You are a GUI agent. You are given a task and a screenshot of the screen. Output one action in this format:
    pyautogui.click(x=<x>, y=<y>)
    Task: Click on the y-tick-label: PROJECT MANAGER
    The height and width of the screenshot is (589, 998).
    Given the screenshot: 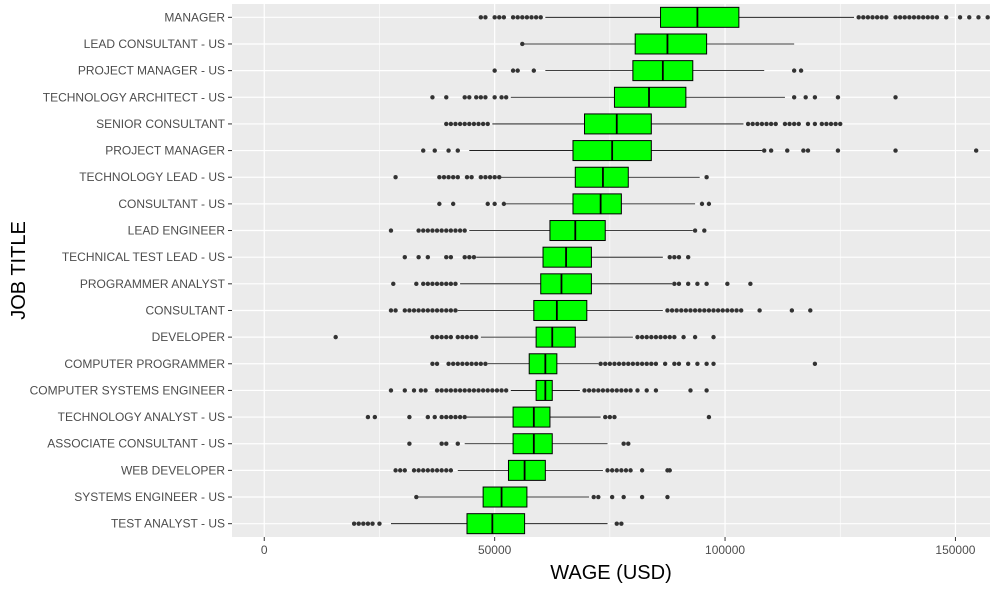 What is the action you would take?
    pyautogui.click(x=165, y=151)
    